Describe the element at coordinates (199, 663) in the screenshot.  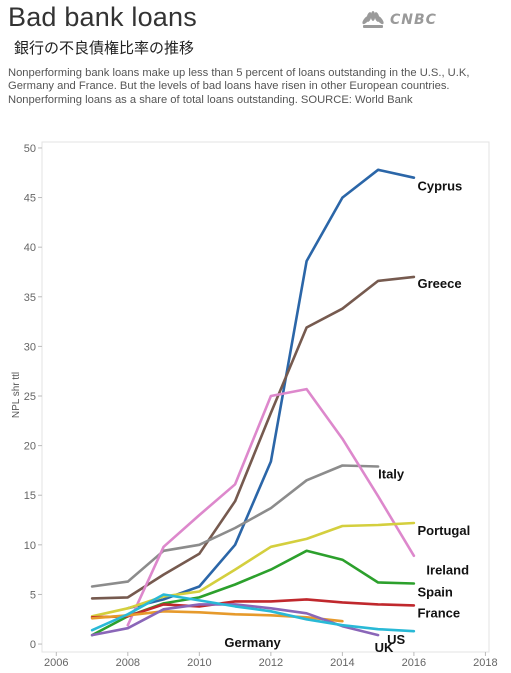
I see `x-tick-label: 2010` at that location.